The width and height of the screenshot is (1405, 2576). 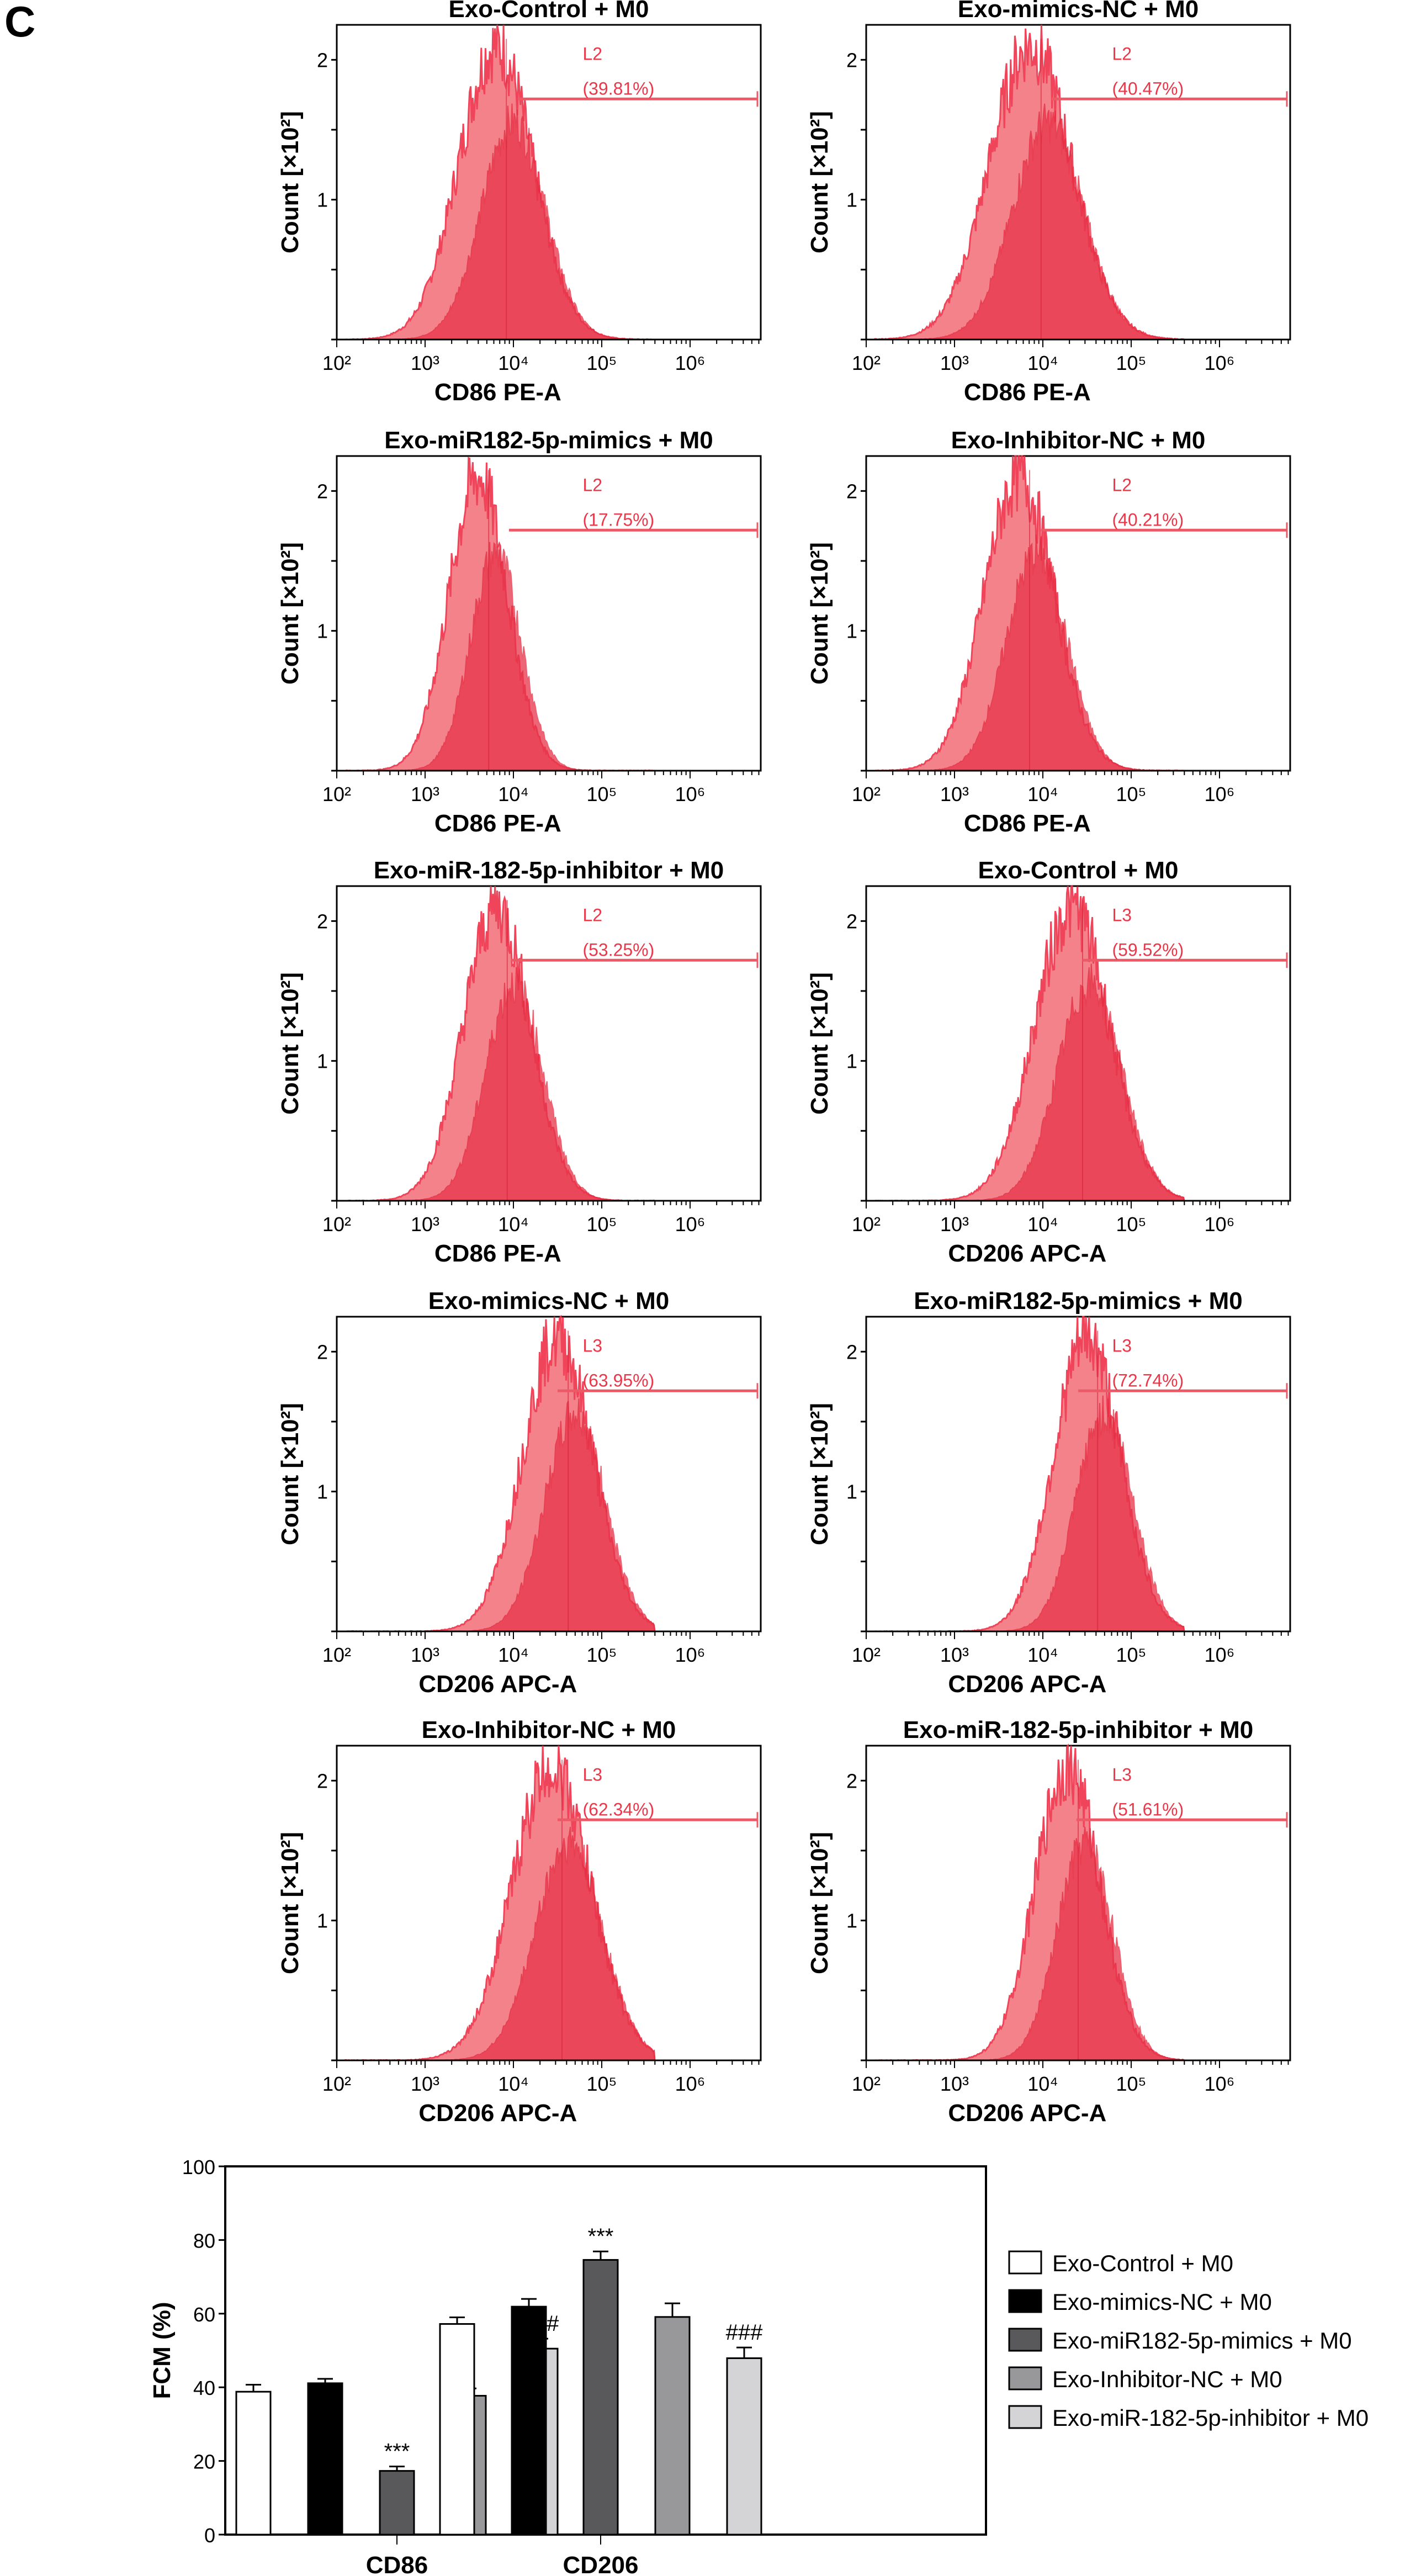 I want to click on x-category-label: CD86, so click(x=397, y=2564).